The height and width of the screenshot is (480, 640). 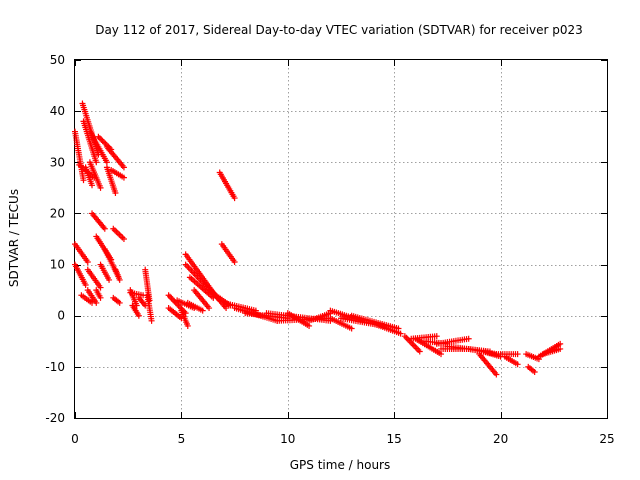 What do you see at coordinates (57, 60) in the screenshot?
I see `y-tick-label: 50` at bounding box center [57, 60].